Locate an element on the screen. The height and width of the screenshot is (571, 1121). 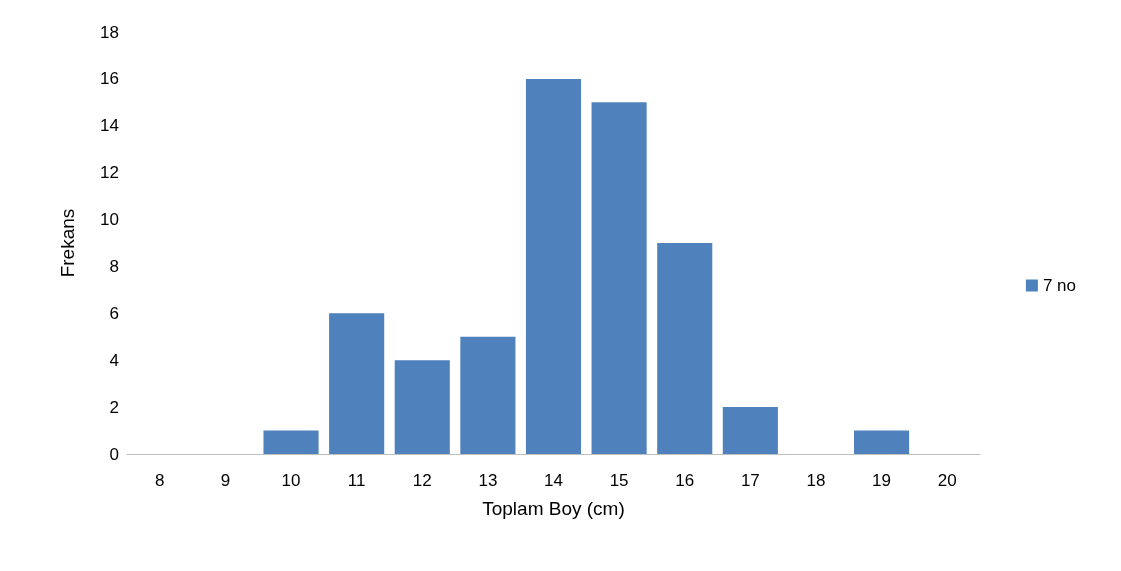
x-tick-label: 16 is located at coordinates (685, 480).